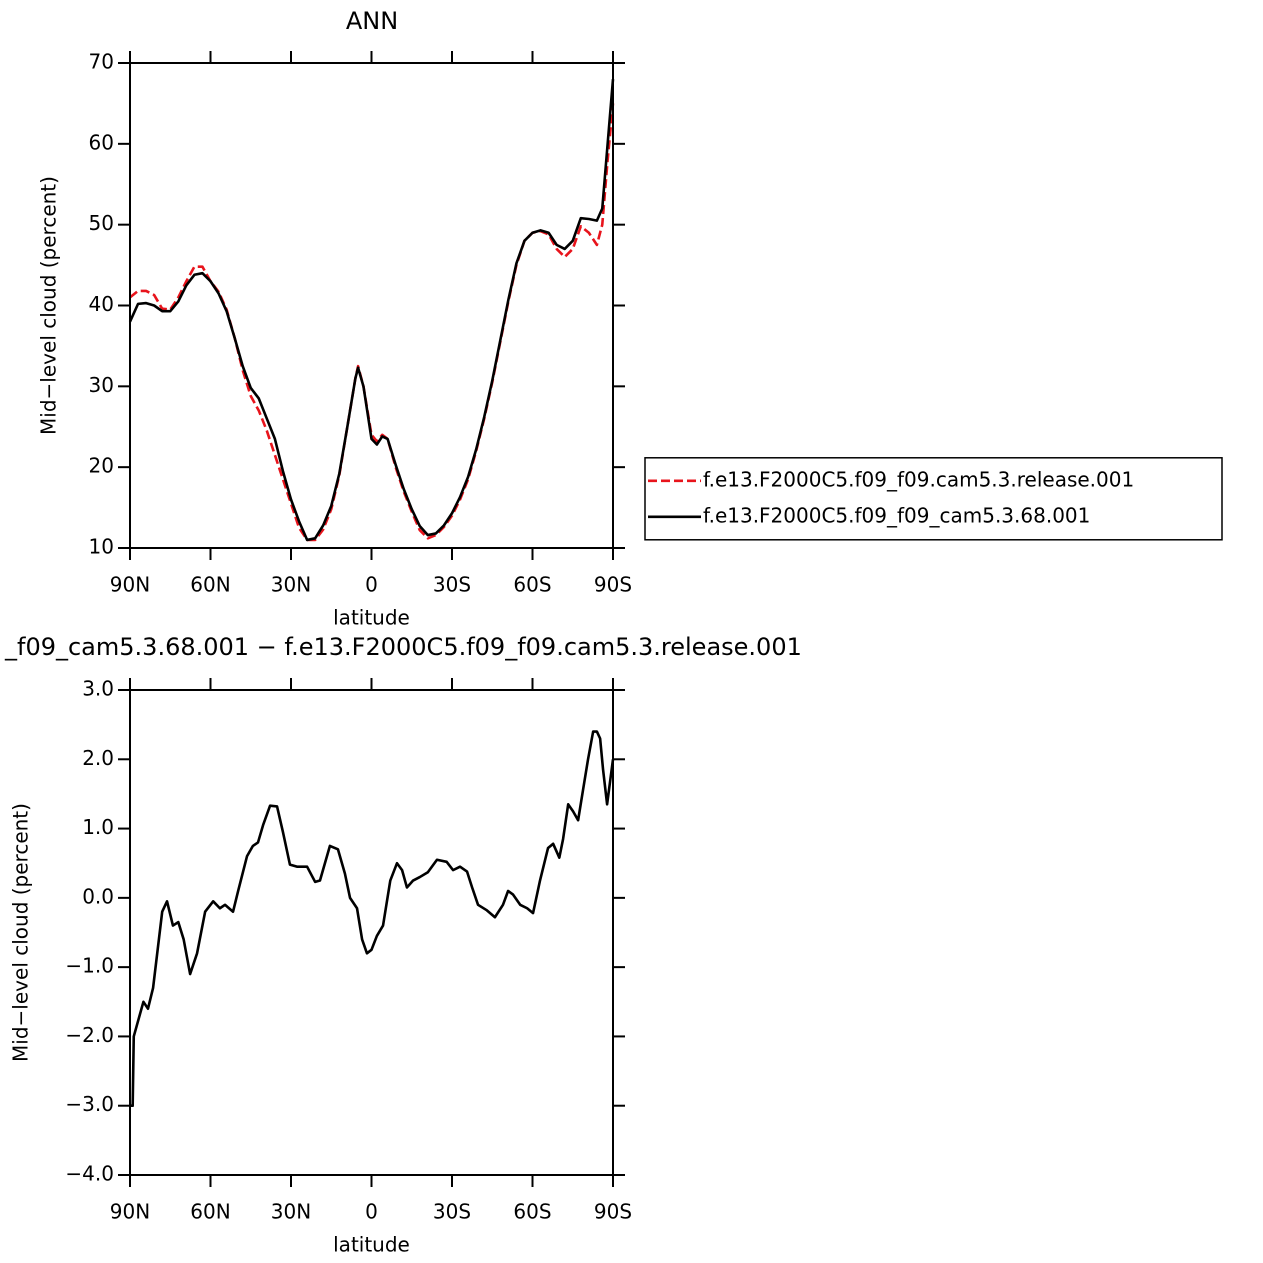  I want to click on y-tick-label: 40, so click(101, 304).